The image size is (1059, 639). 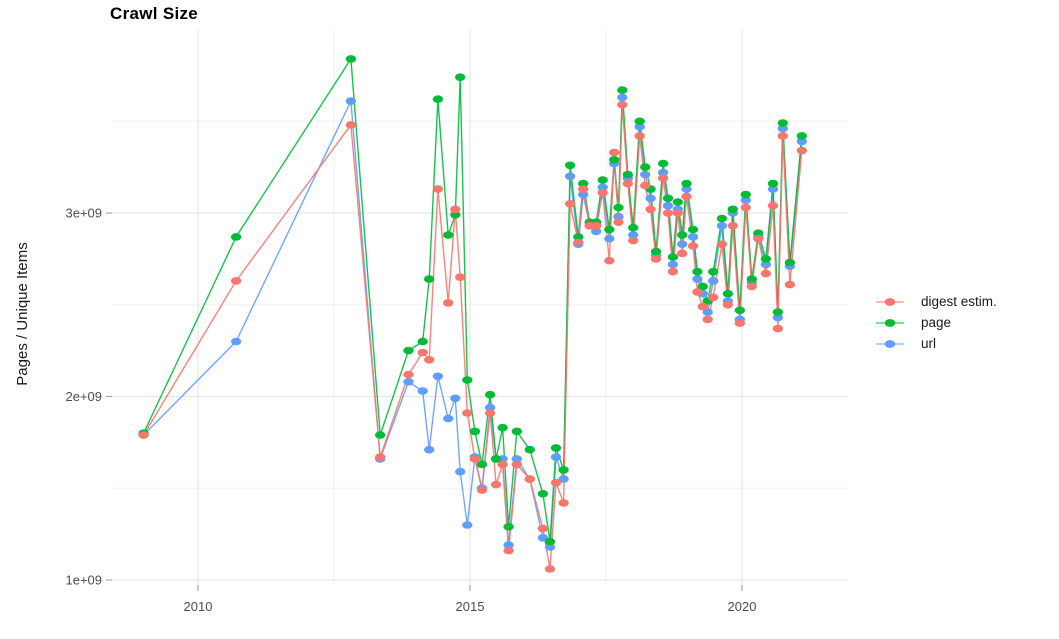 I want to click on y-tick-label: 1e+09, so click(x=83, y=580).